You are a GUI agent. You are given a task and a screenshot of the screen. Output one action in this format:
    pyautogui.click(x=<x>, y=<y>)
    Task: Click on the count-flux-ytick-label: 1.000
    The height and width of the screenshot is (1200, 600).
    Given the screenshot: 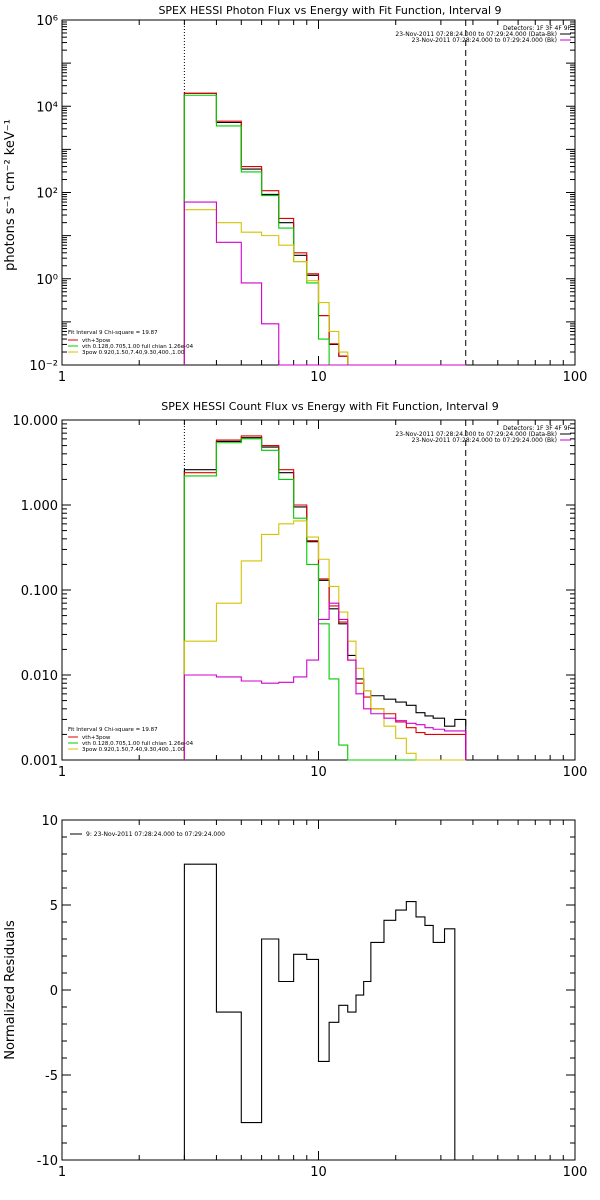 What is the action you would take?
    pyautogui.click(x=39, y=506)
    